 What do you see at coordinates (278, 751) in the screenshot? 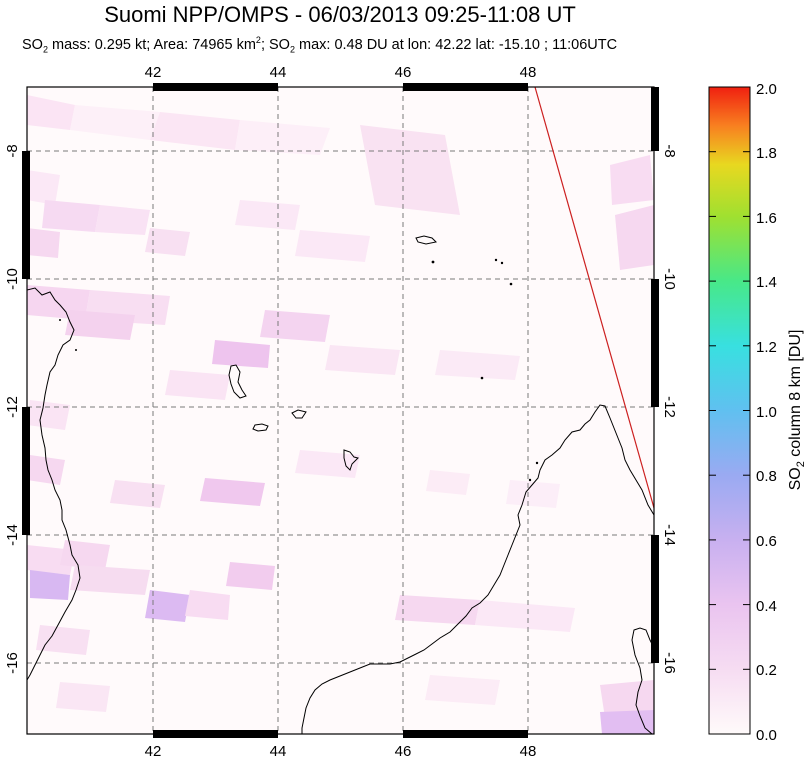
I see `lon-label-44-bottom: 44` at bounding box center [278, 751].